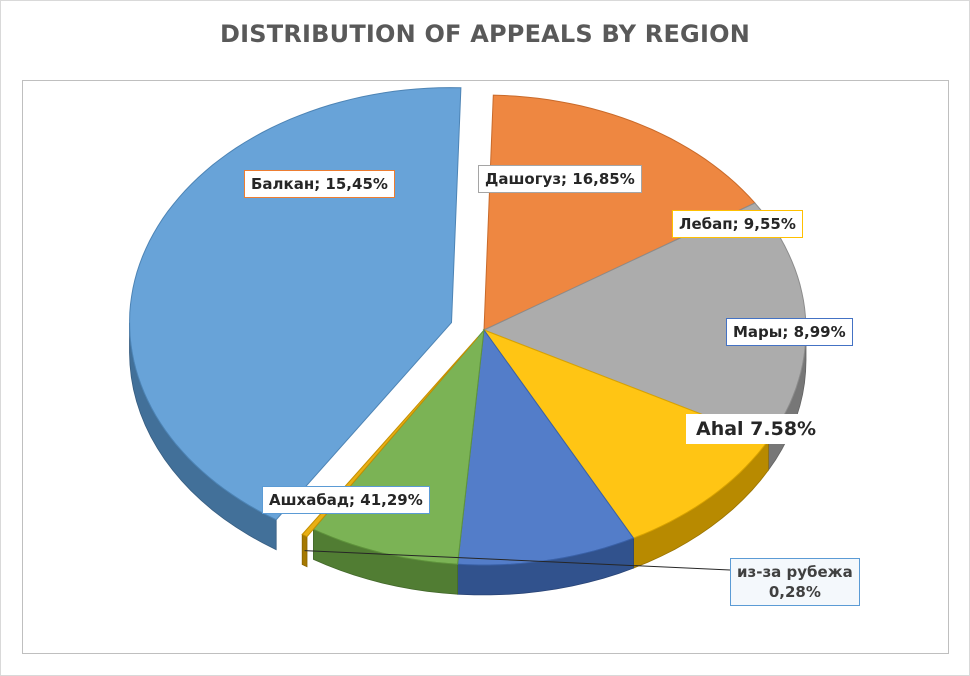  Describe the element at coordinates (517, 560) in the screenshot. I see `leader-line` at that location.